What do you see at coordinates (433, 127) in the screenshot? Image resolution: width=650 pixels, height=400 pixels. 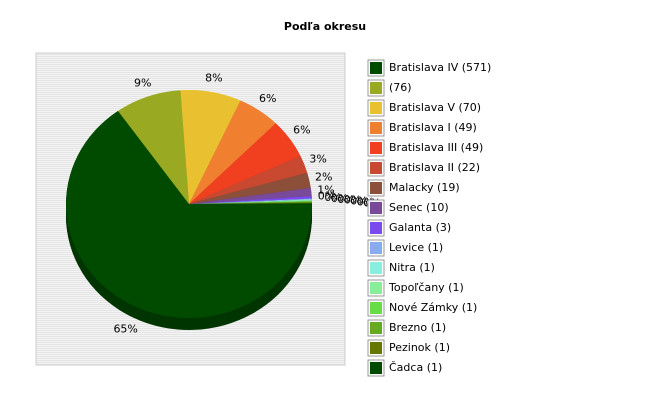 I see `legend-label: Bratislava I (49)` at bounding box center [433, 127].